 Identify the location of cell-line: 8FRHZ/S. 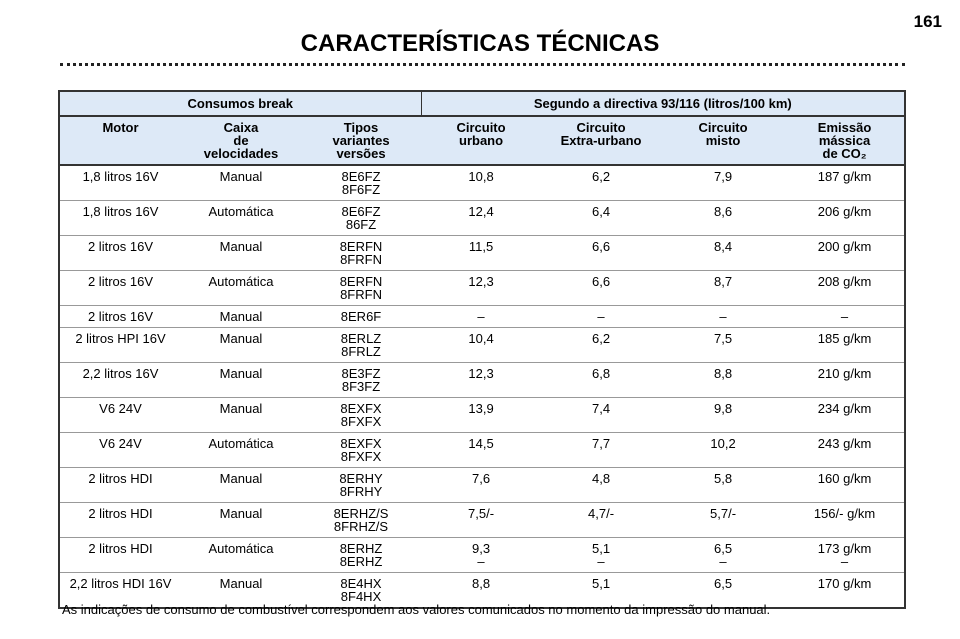
(361, 526).